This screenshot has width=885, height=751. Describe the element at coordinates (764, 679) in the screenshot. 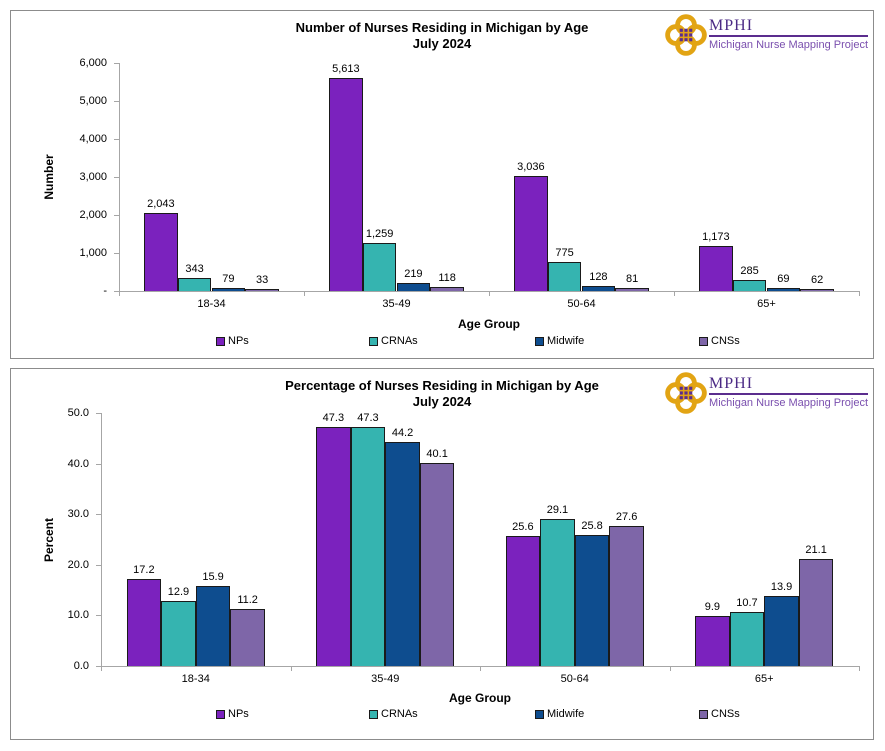

I see `category-label: 65+` at that location.